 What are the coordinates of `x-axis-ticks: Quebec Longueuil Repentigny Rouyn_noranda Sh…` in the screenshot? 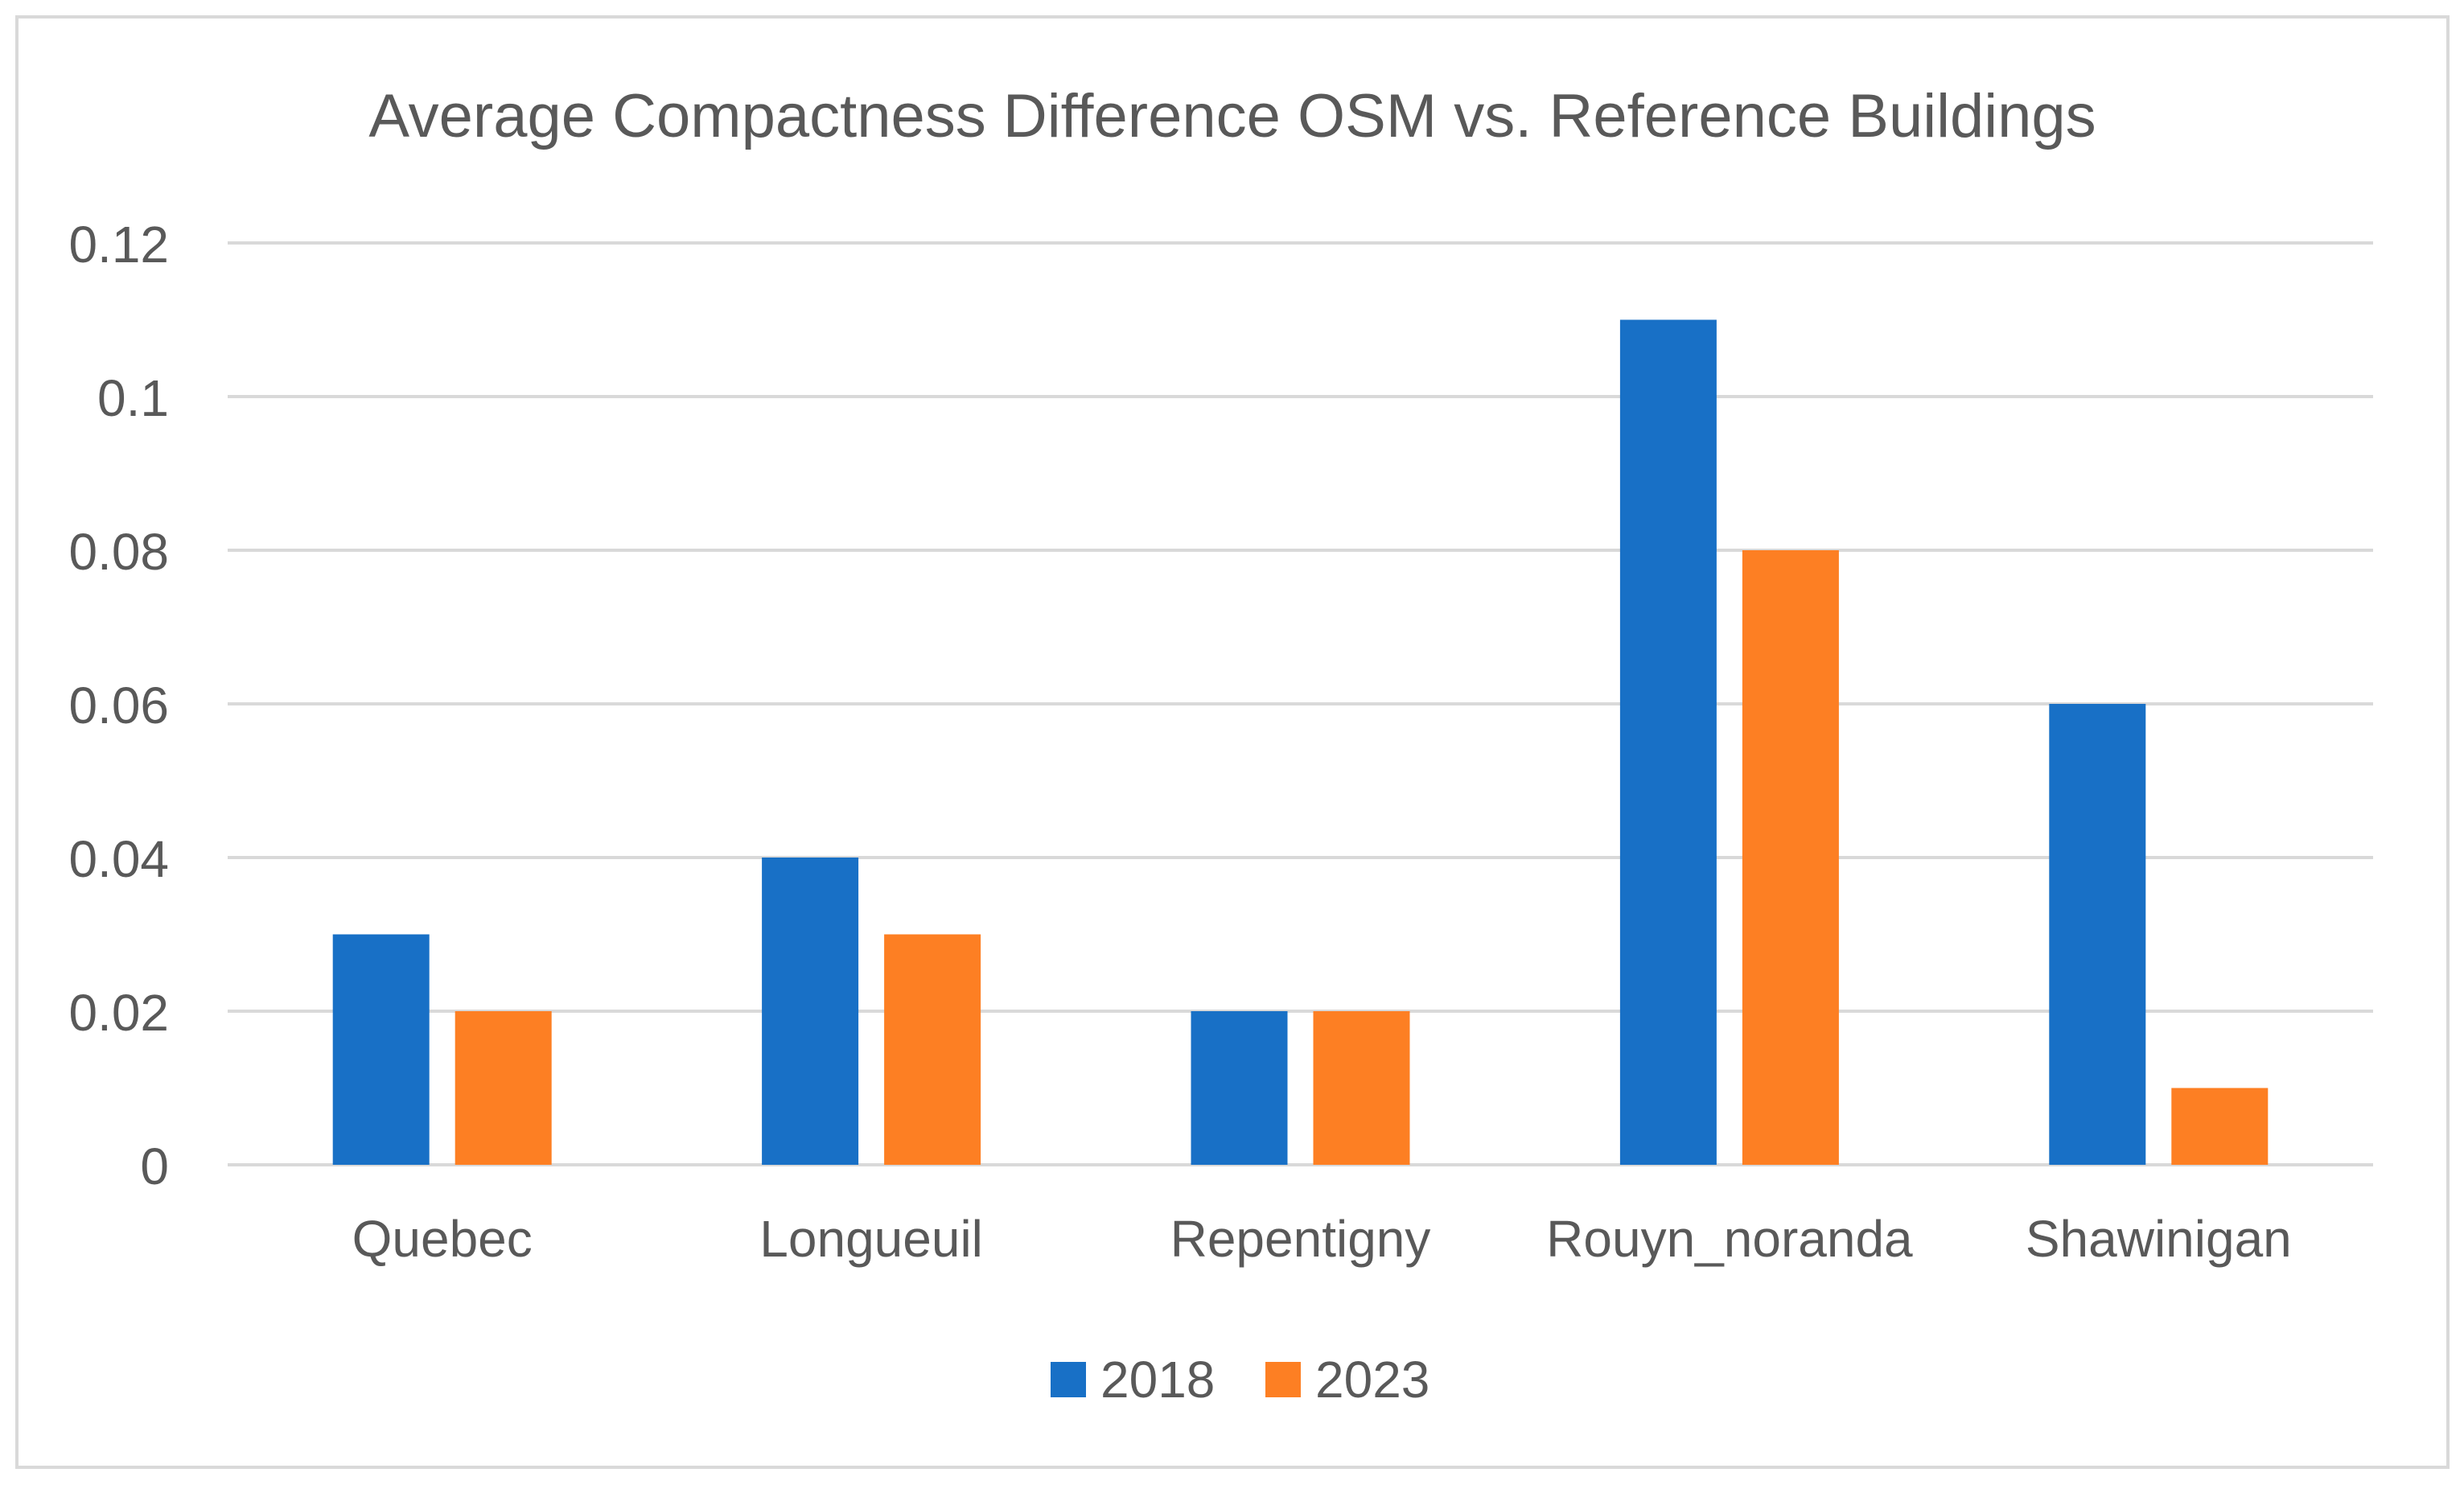 It's located at (1322, 1239).